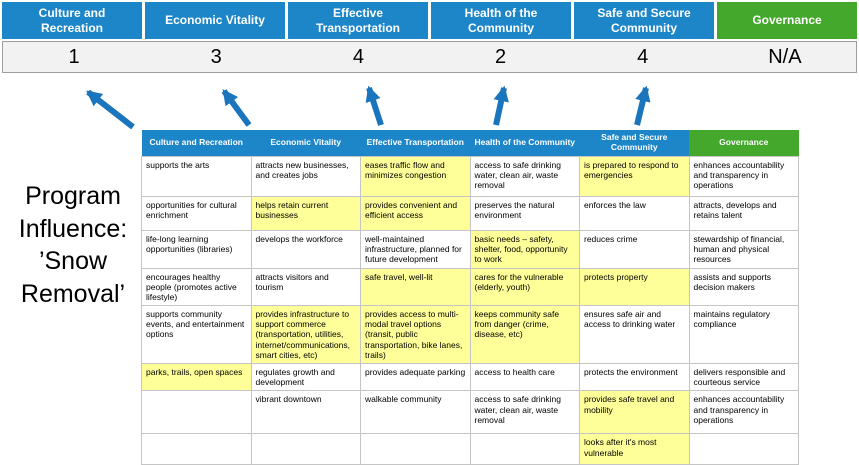  Describe the element at coordinates (634, 287) in the screenshot. I see `table-cell-highlighted: protects property` at that location.